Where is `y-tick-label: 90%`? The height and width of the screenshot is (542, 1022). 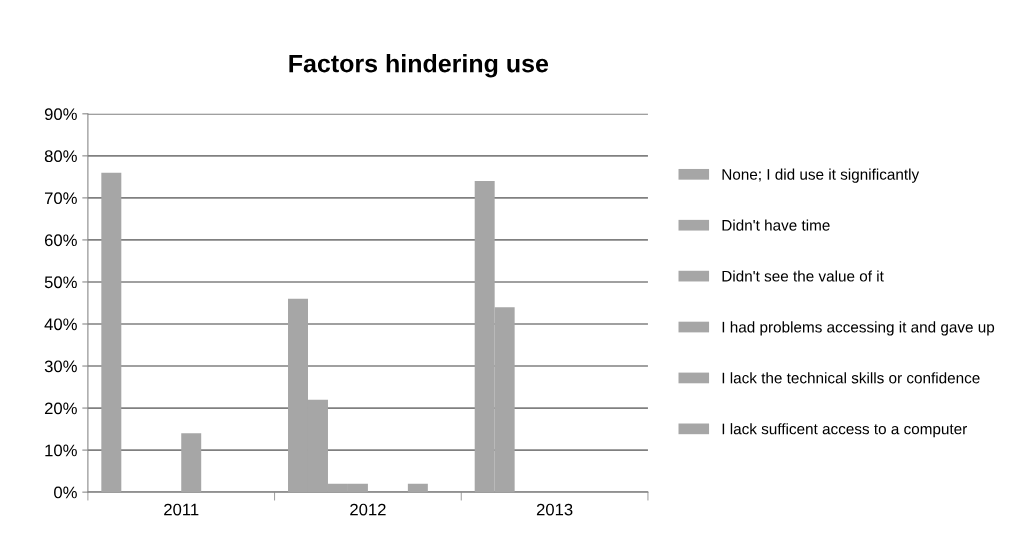 y-tick-label: 90% is located at coordinates (60, 114).